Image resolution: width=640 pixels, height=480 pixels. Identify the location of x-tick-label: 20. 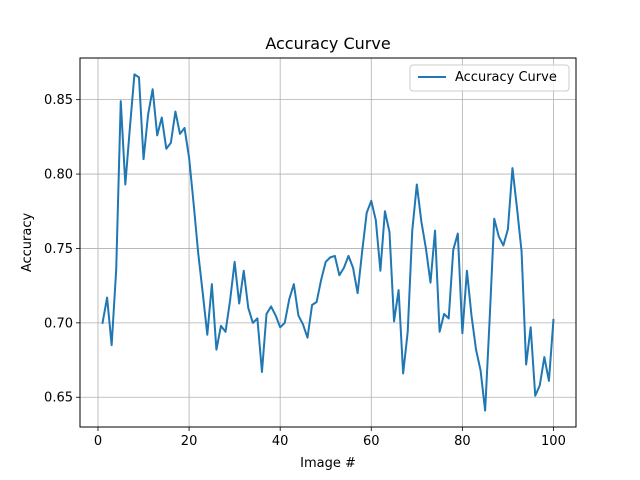
(189, 441).